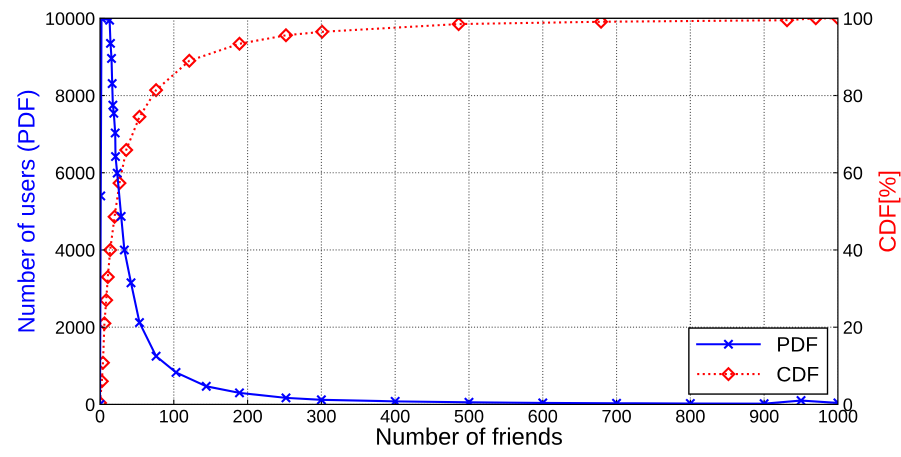 This screenshot has height=457, width=901. I want to click on y2-tick-label: 60, so click(853, 173).